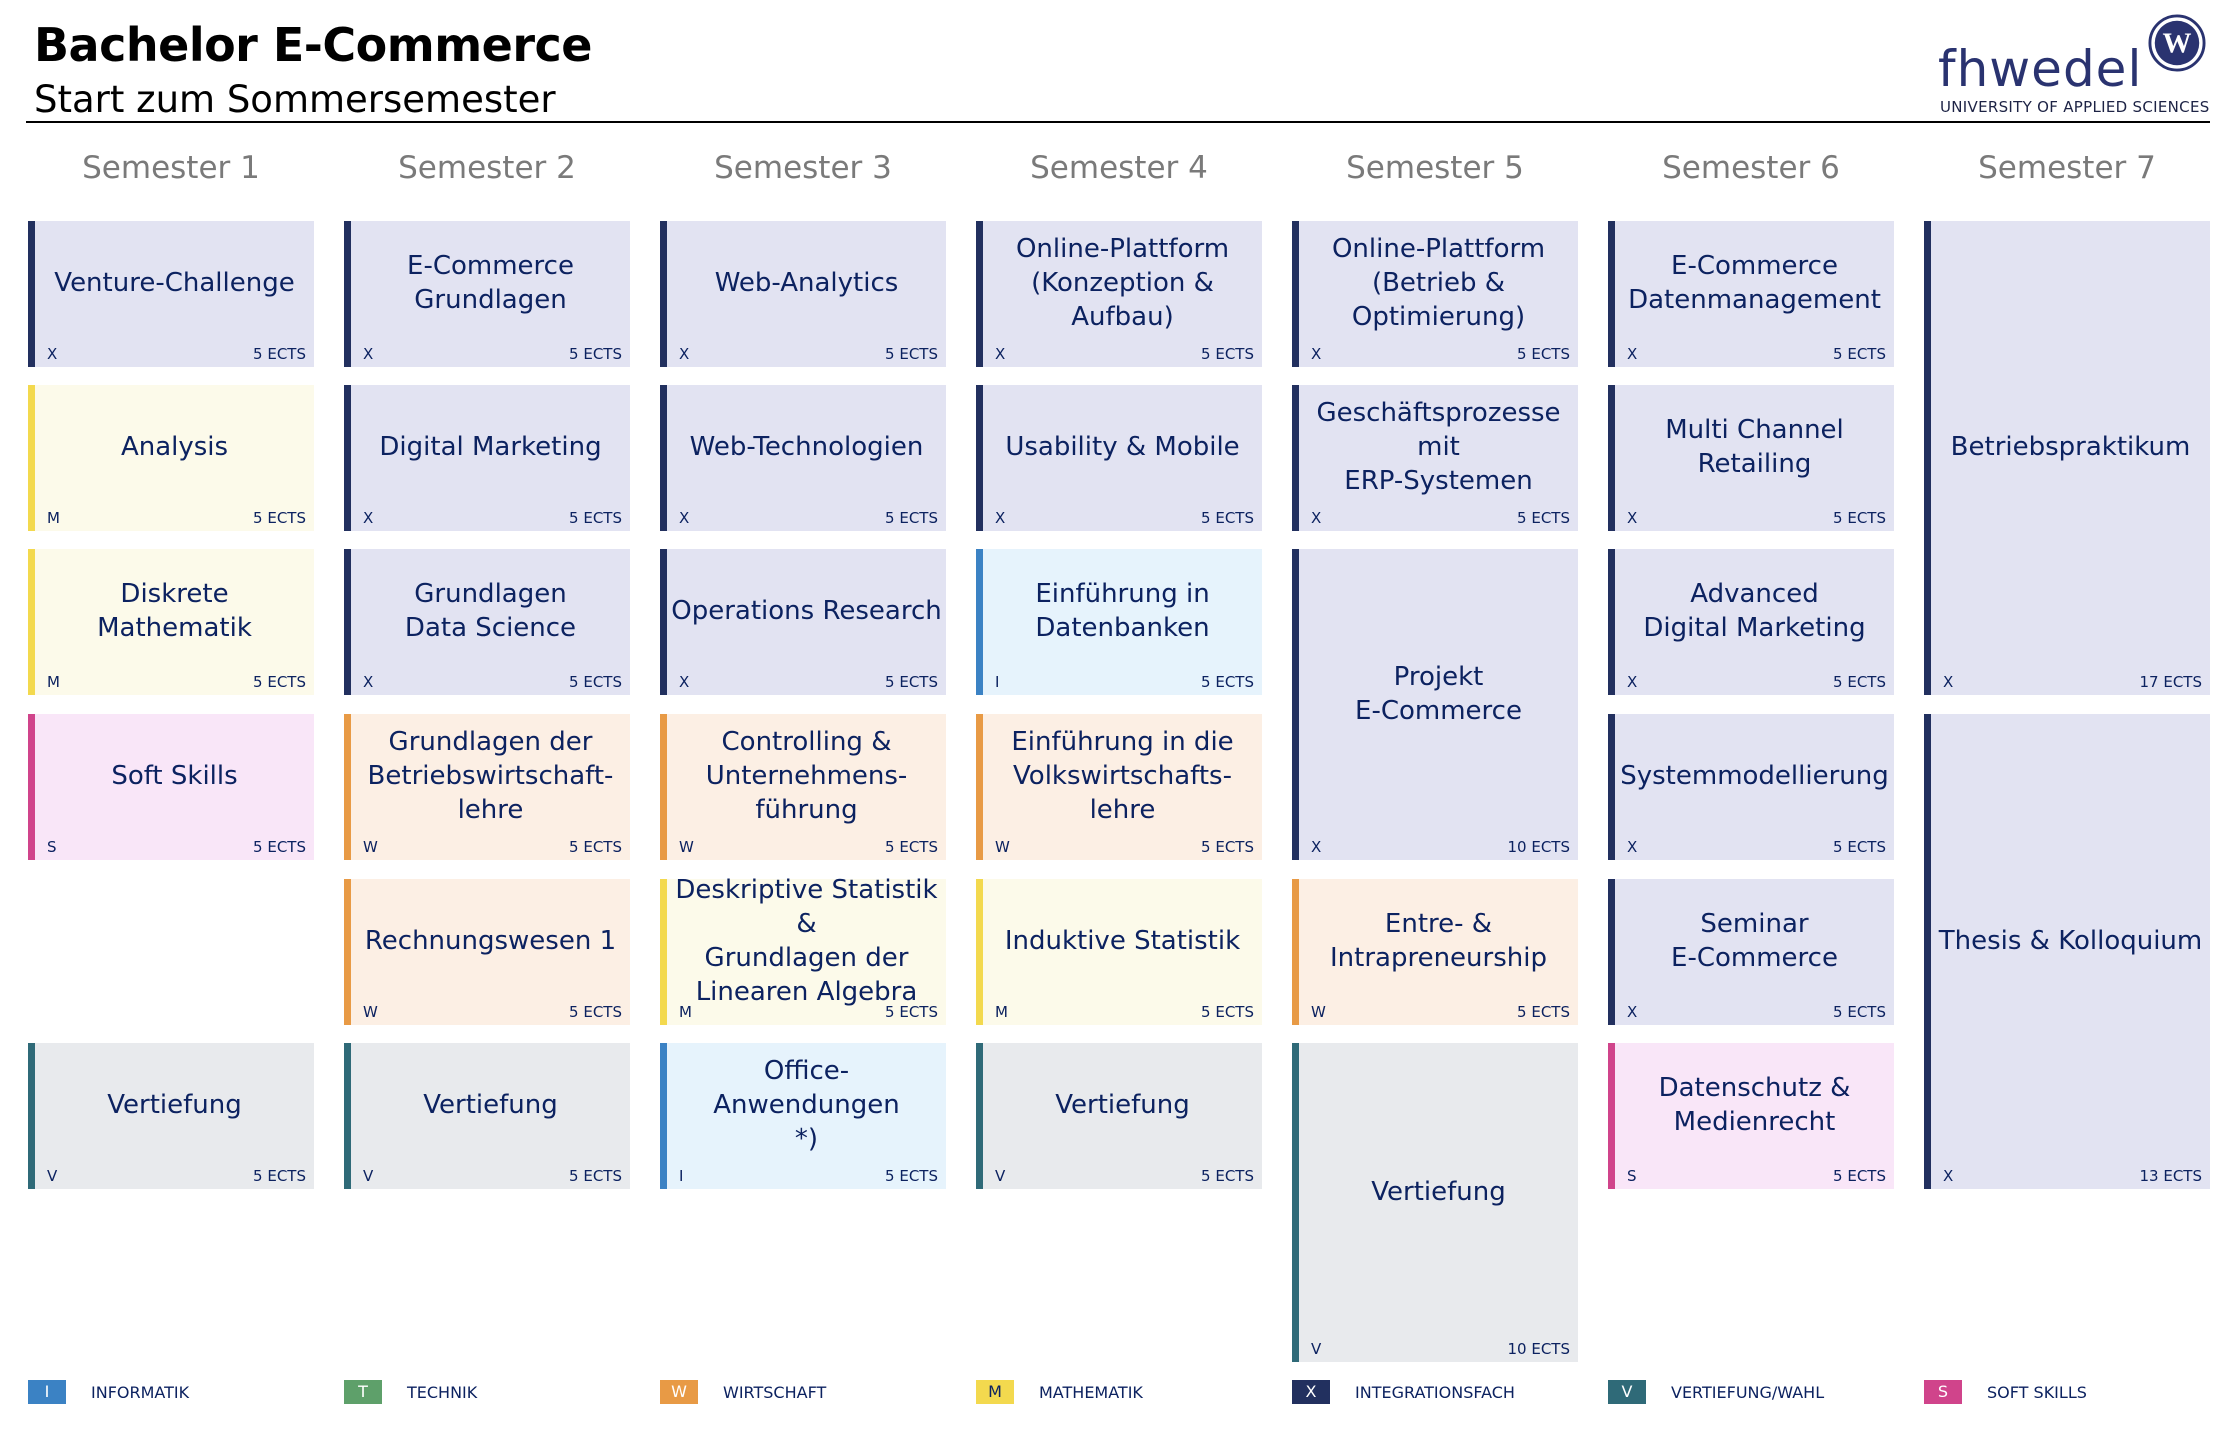 This screenshot has height=1432, width=2230. What do you see at coordinates (1751, 458) in the screenshot?
I see `module-box-multi-channel-retailing: Multi Channel Retailing X 5 ECTS` at bounding box center [1751, 458].